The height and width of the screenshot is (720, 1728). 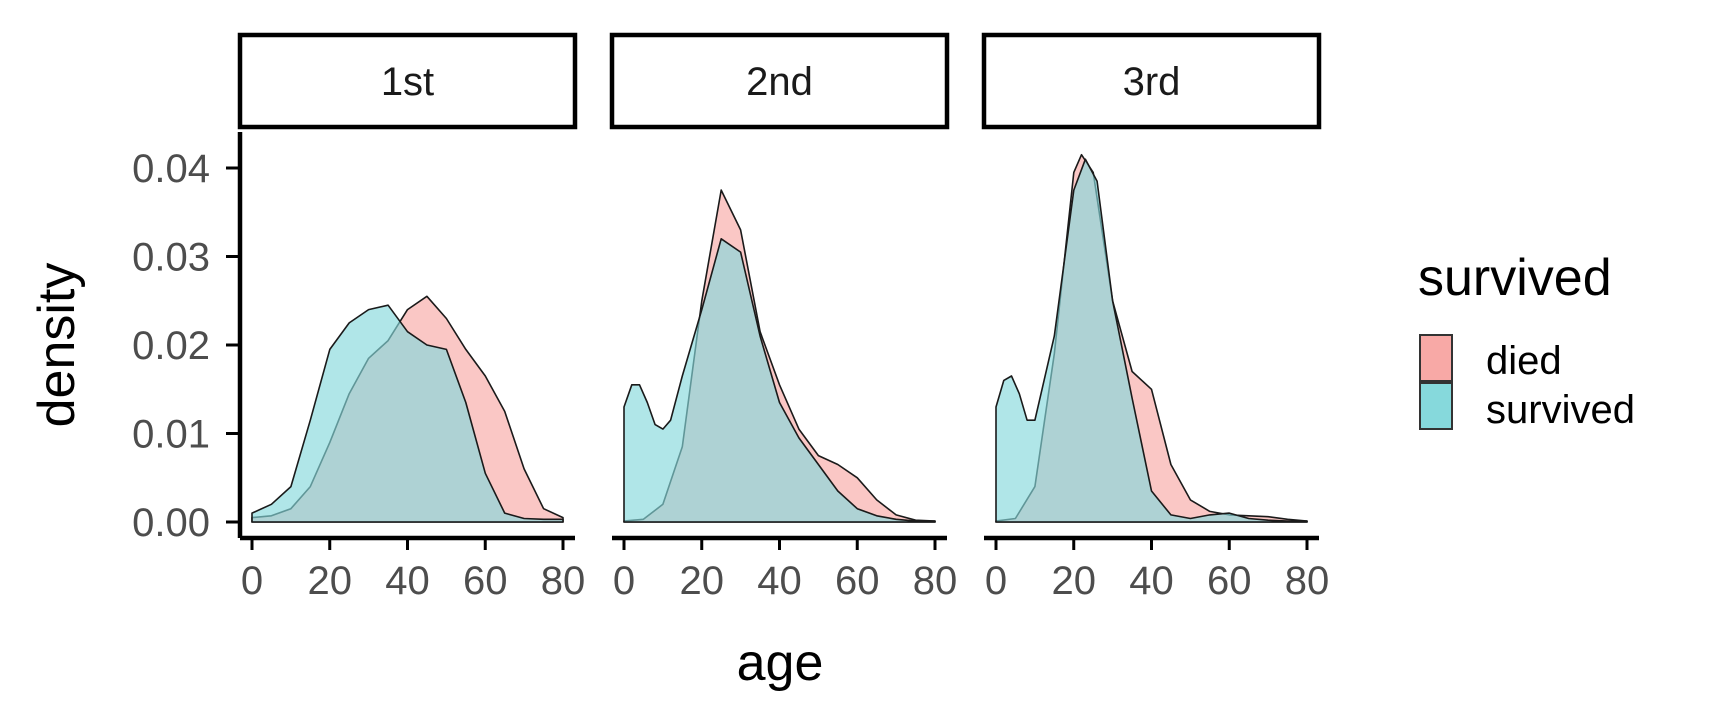 What do you see at coordinates (171, 258) in the screenshot?
I see `y-tick-label: 0.03` at bounding box center [171, 258].